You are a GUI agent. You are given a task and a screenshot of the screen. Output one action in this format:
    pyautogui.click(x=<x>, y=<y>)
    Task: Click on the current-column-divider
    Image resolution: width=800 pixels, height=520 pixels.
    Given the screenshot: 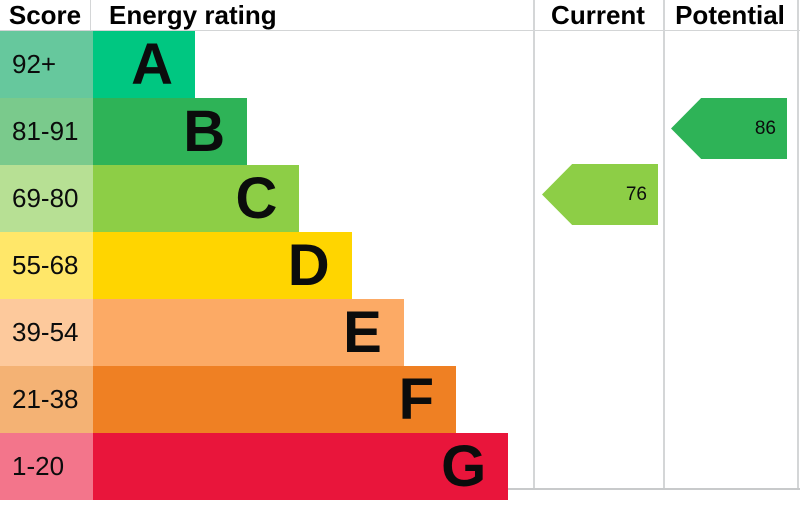 What is the action you would take?
    pyautogui.click(x=534, y=244)
    